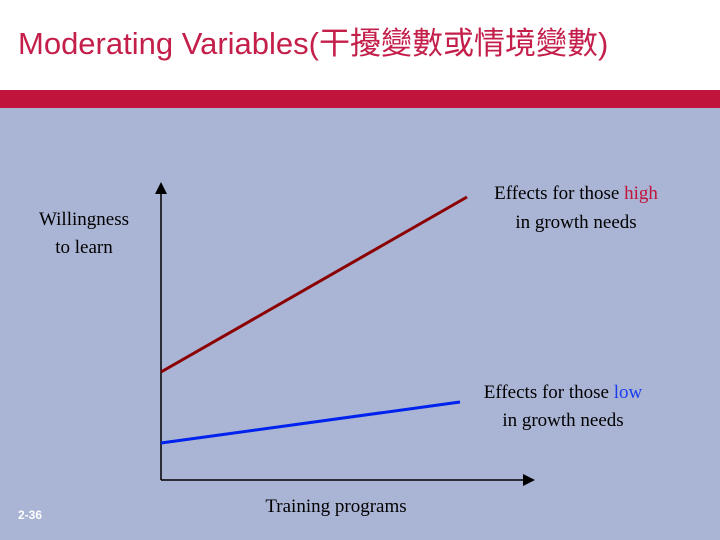 This screenshot has width=720, height=540. What do you see at coordinates (314, 284) in the screenshot?
I see `high-line` at bounding box center [314, 284].